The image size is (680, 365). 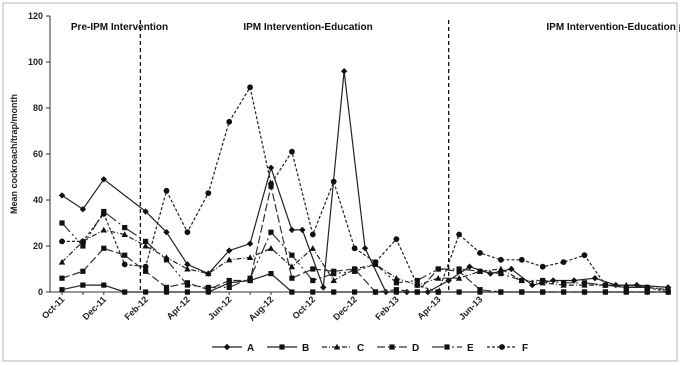 What do you see at coordinates (35, 62) in the screenshot?
I see `y-tick-label: 100` at bounding box center [35, 62].